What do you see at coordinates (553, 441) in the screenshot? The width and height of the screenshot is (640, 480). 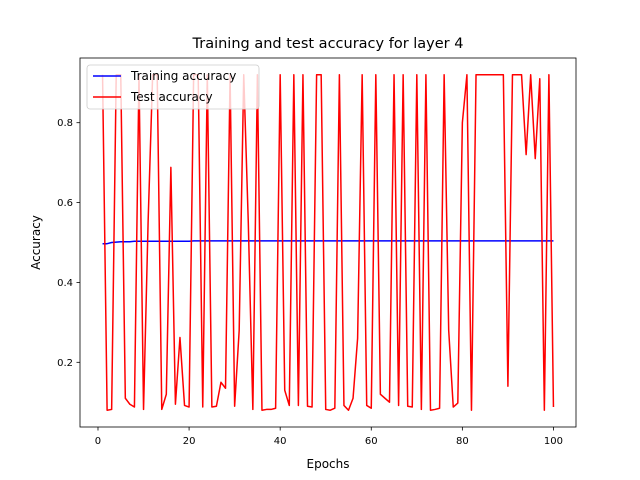 I see `x-tick-label: 100` at bounding box center [553, 441].